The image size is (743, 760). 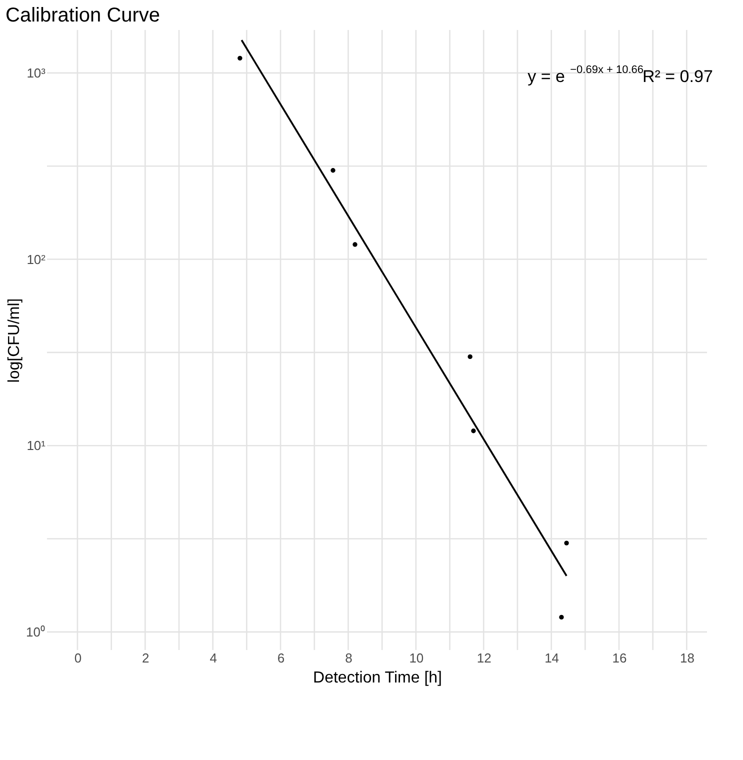 What do you see at coordinates (36, 632) in the screenshot?
I see `y-tick-label: 10⁰` at bounding box center [36, 632].